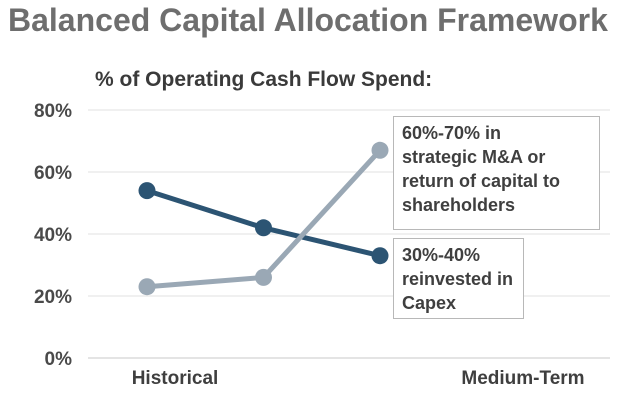  What do you see at coordinates (459, 205) in the screenshot?
I see `annotation-upper-line: shareholders` at bounding box center [459, 205].